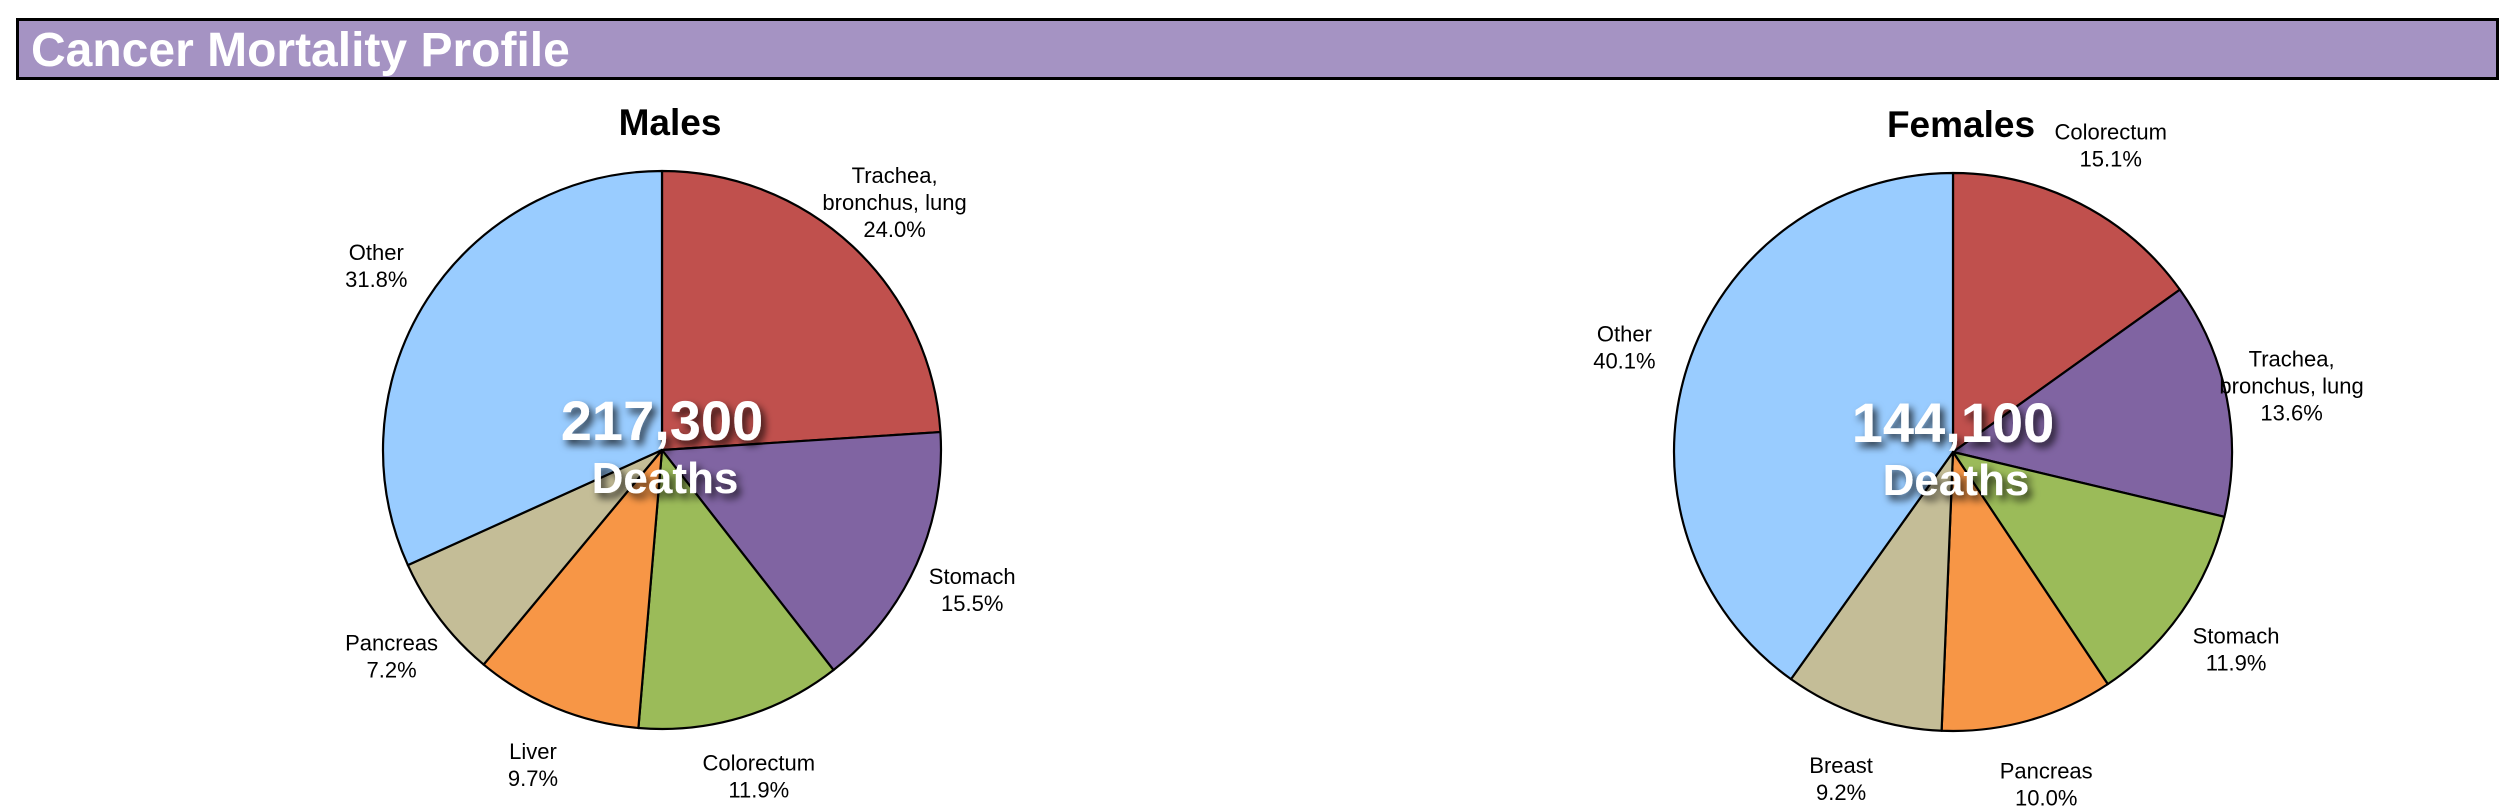 The image size is (2519, 811). What do you see at coordinates (1961, 124) in the screenshot?
I see `chart-title: Females` at bounding box center [1961, 124].